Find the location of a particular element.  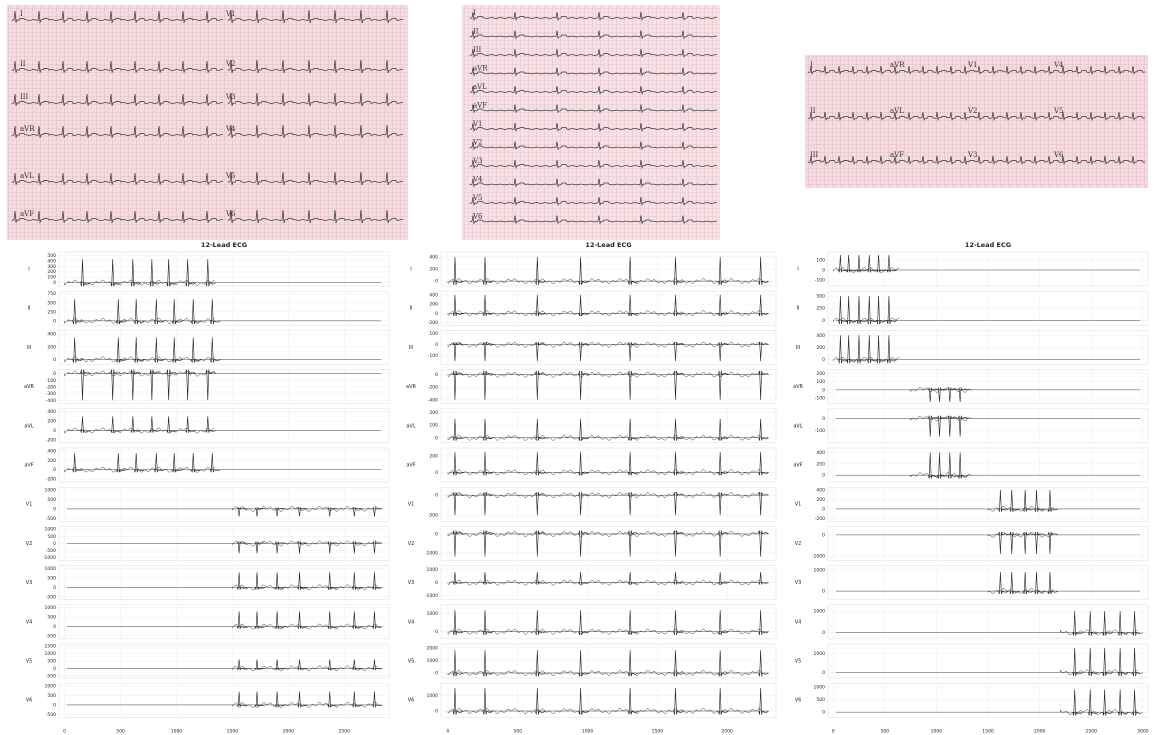

photo-lead-label: V5 is located at coordinates (477, 198).